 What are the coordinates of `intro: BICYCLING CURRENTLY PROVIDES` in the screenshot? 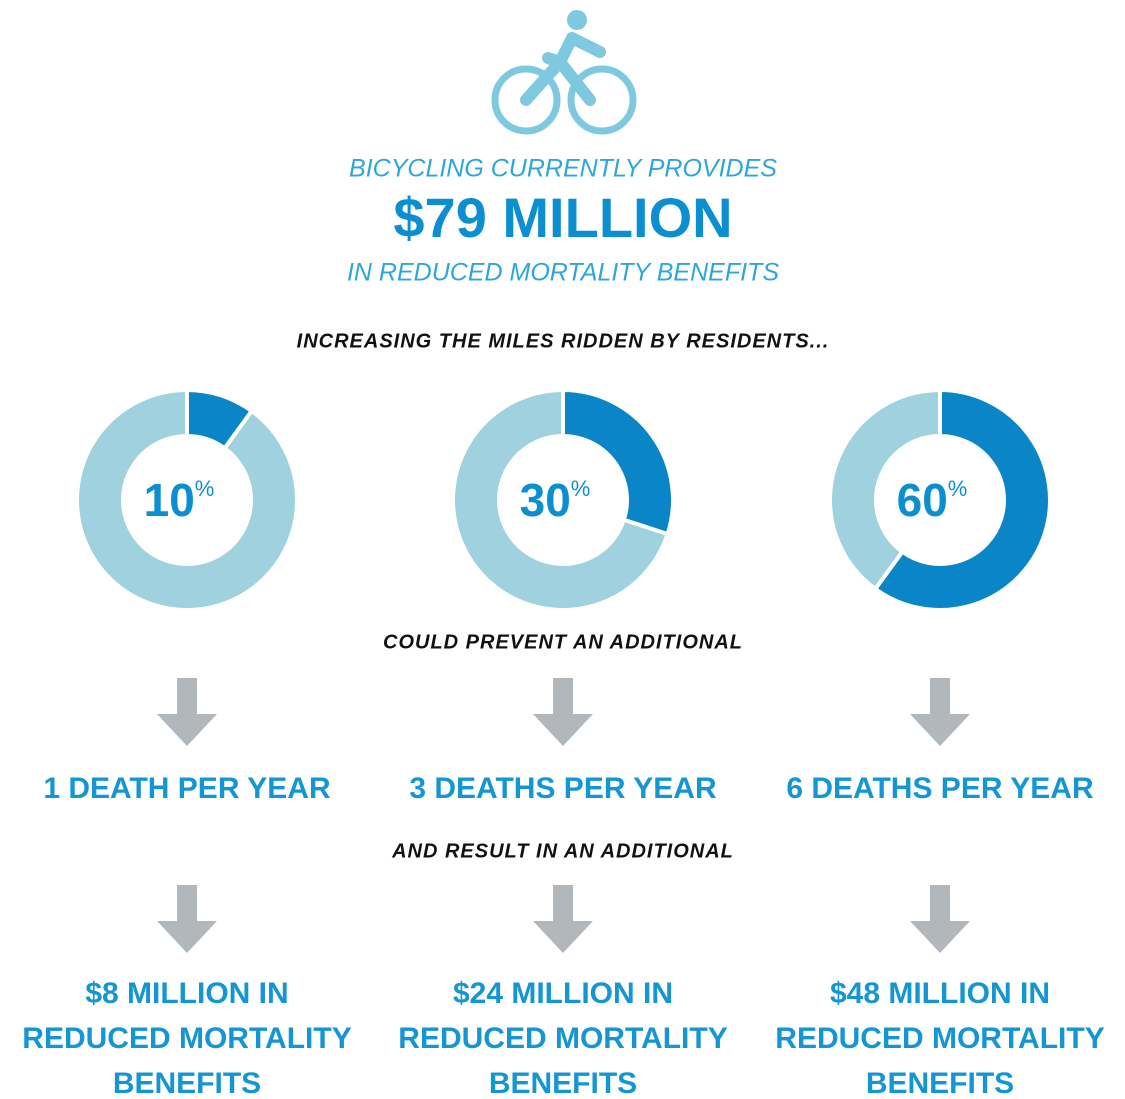 It's located at (563, 169).